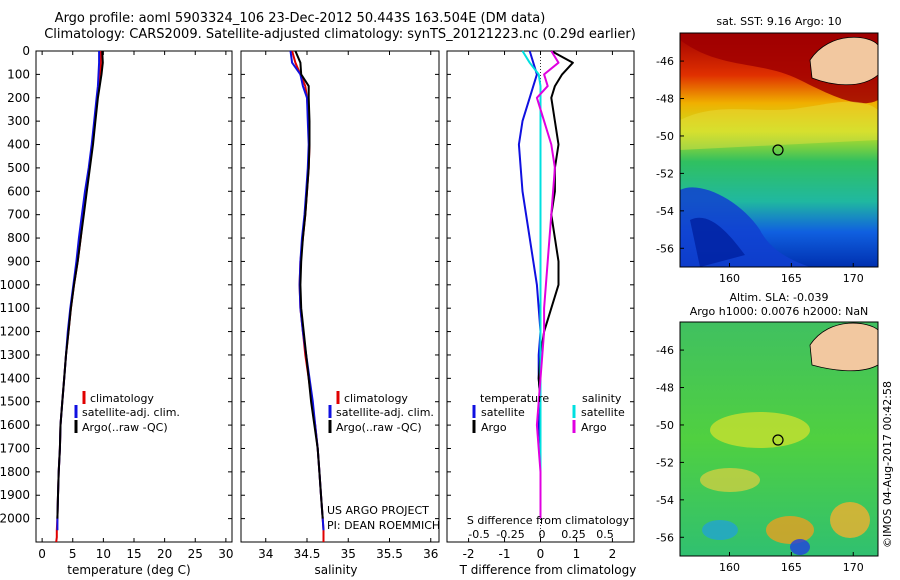  Describe the element at coordinates (15, 472) in the screenshot. I see `y-tick-label: 1800` at that location.